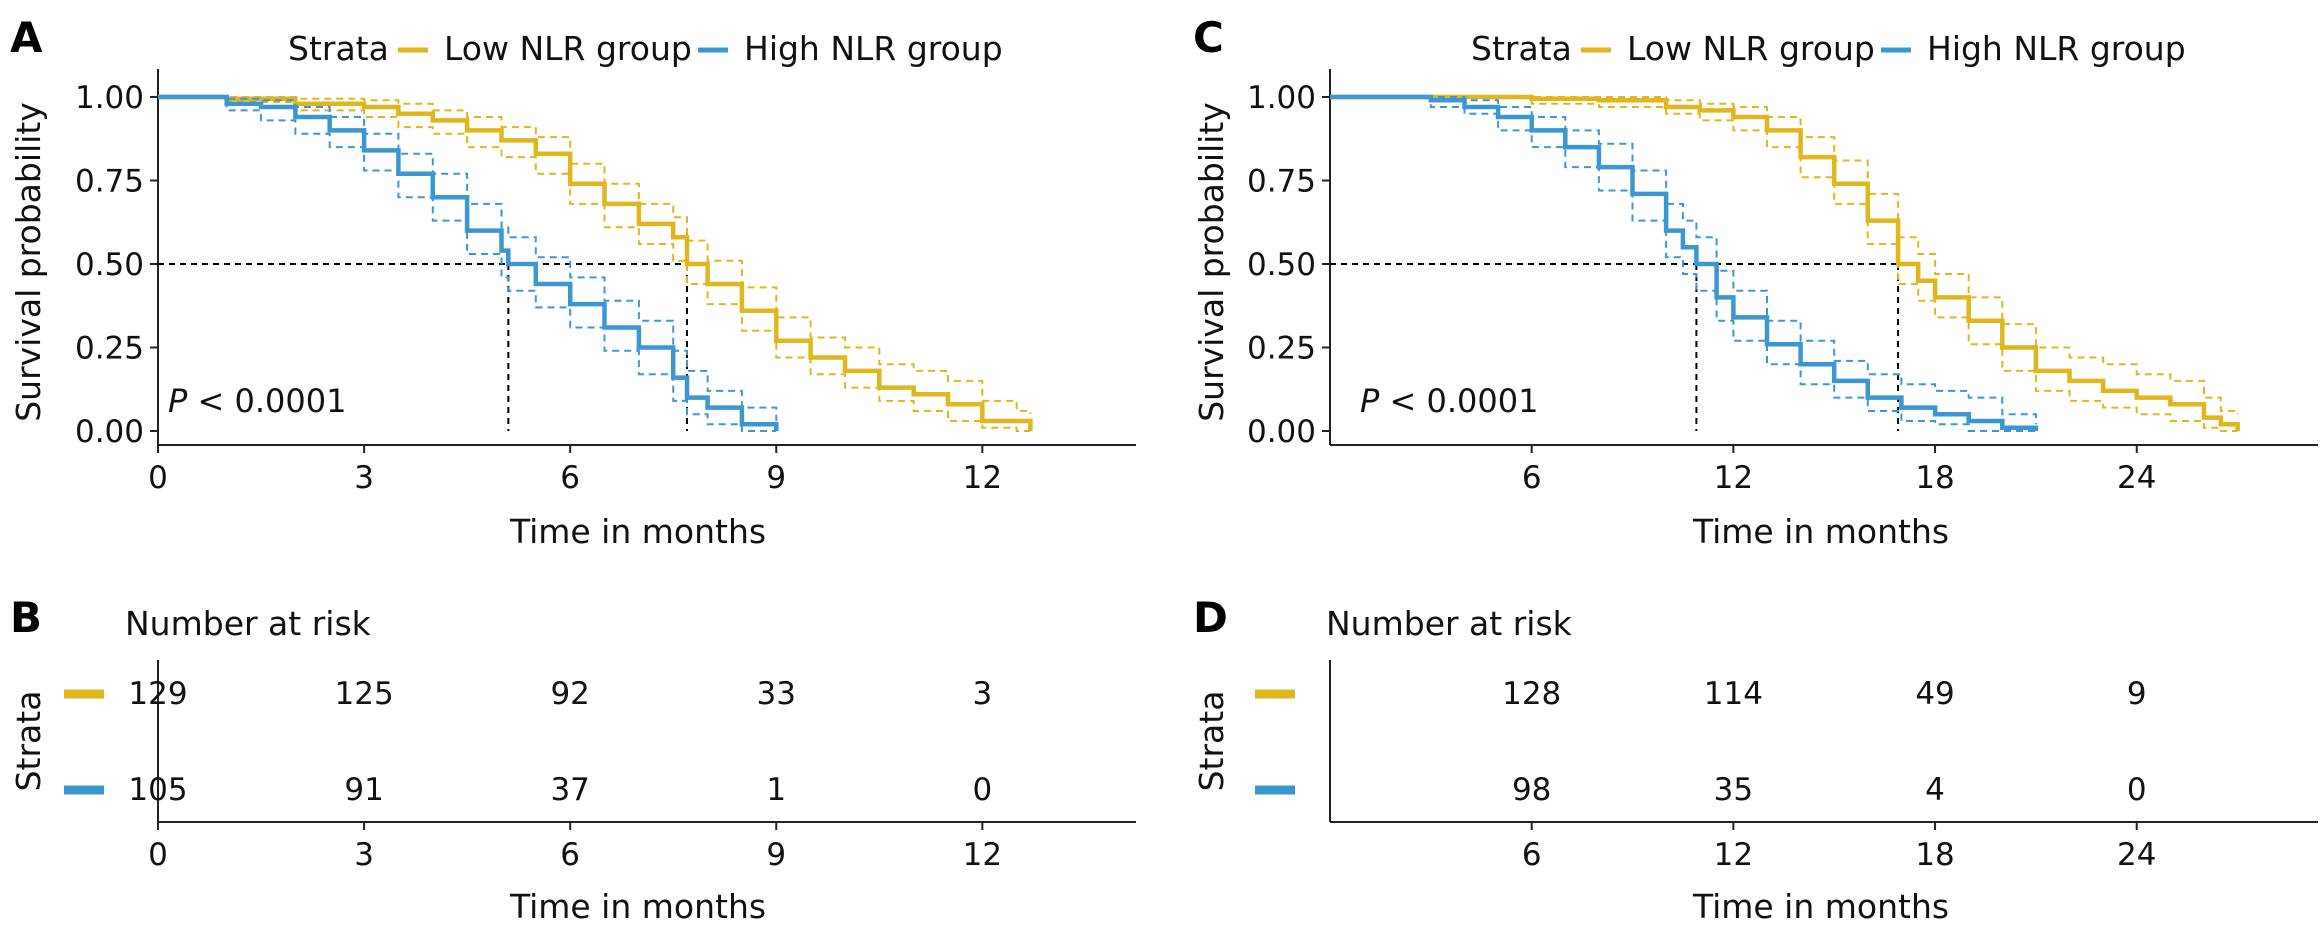 The image size is (2320, 938). Describe the element at coordinates (1531, 694) in the screenshot. I see `low-nlr-group-risk-count: 128` at that location.